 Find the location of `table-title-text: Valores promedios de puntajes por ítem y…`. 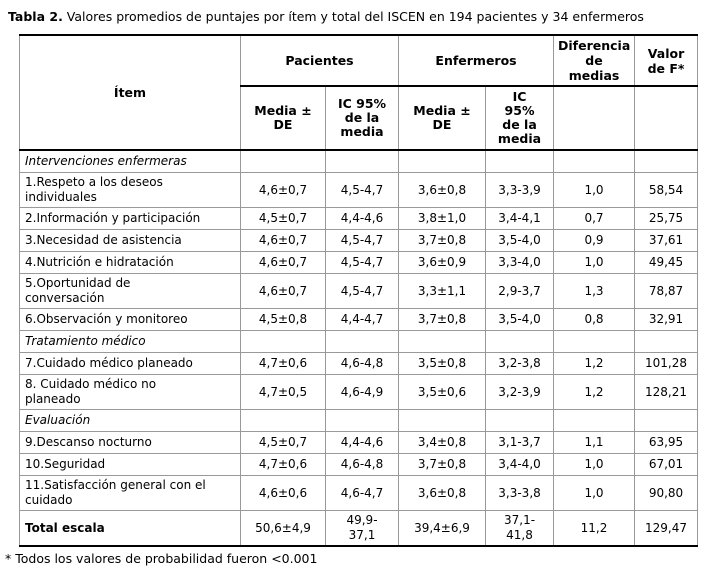

table-title-text: Valores promedios de puntajes por ítem y… is located at coordinates (353, 16).